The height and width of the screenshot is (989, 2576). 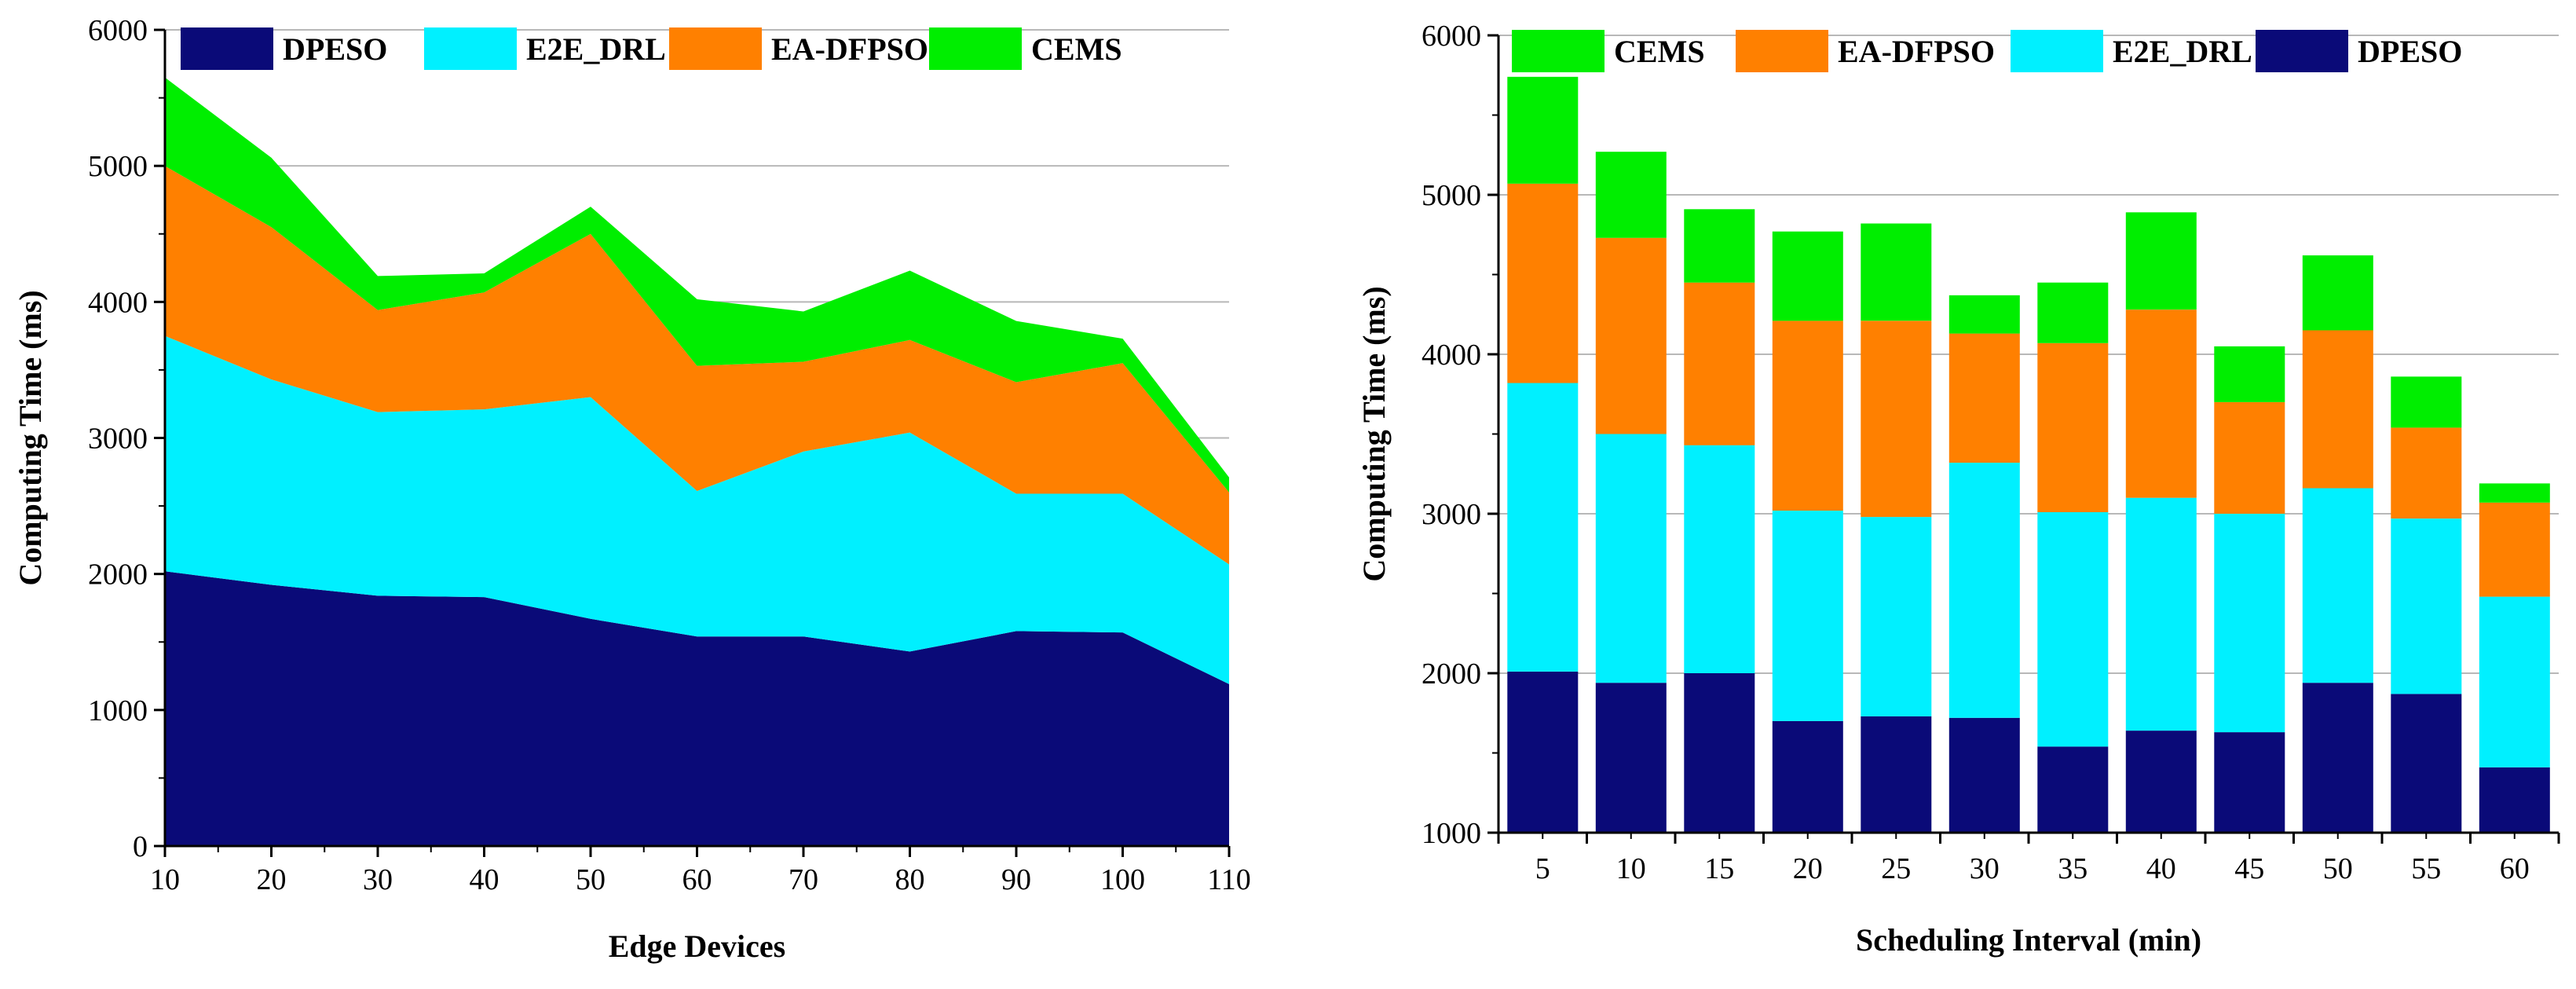 I want to click on x-tick-label: 55, so click(x=2426, y=868).